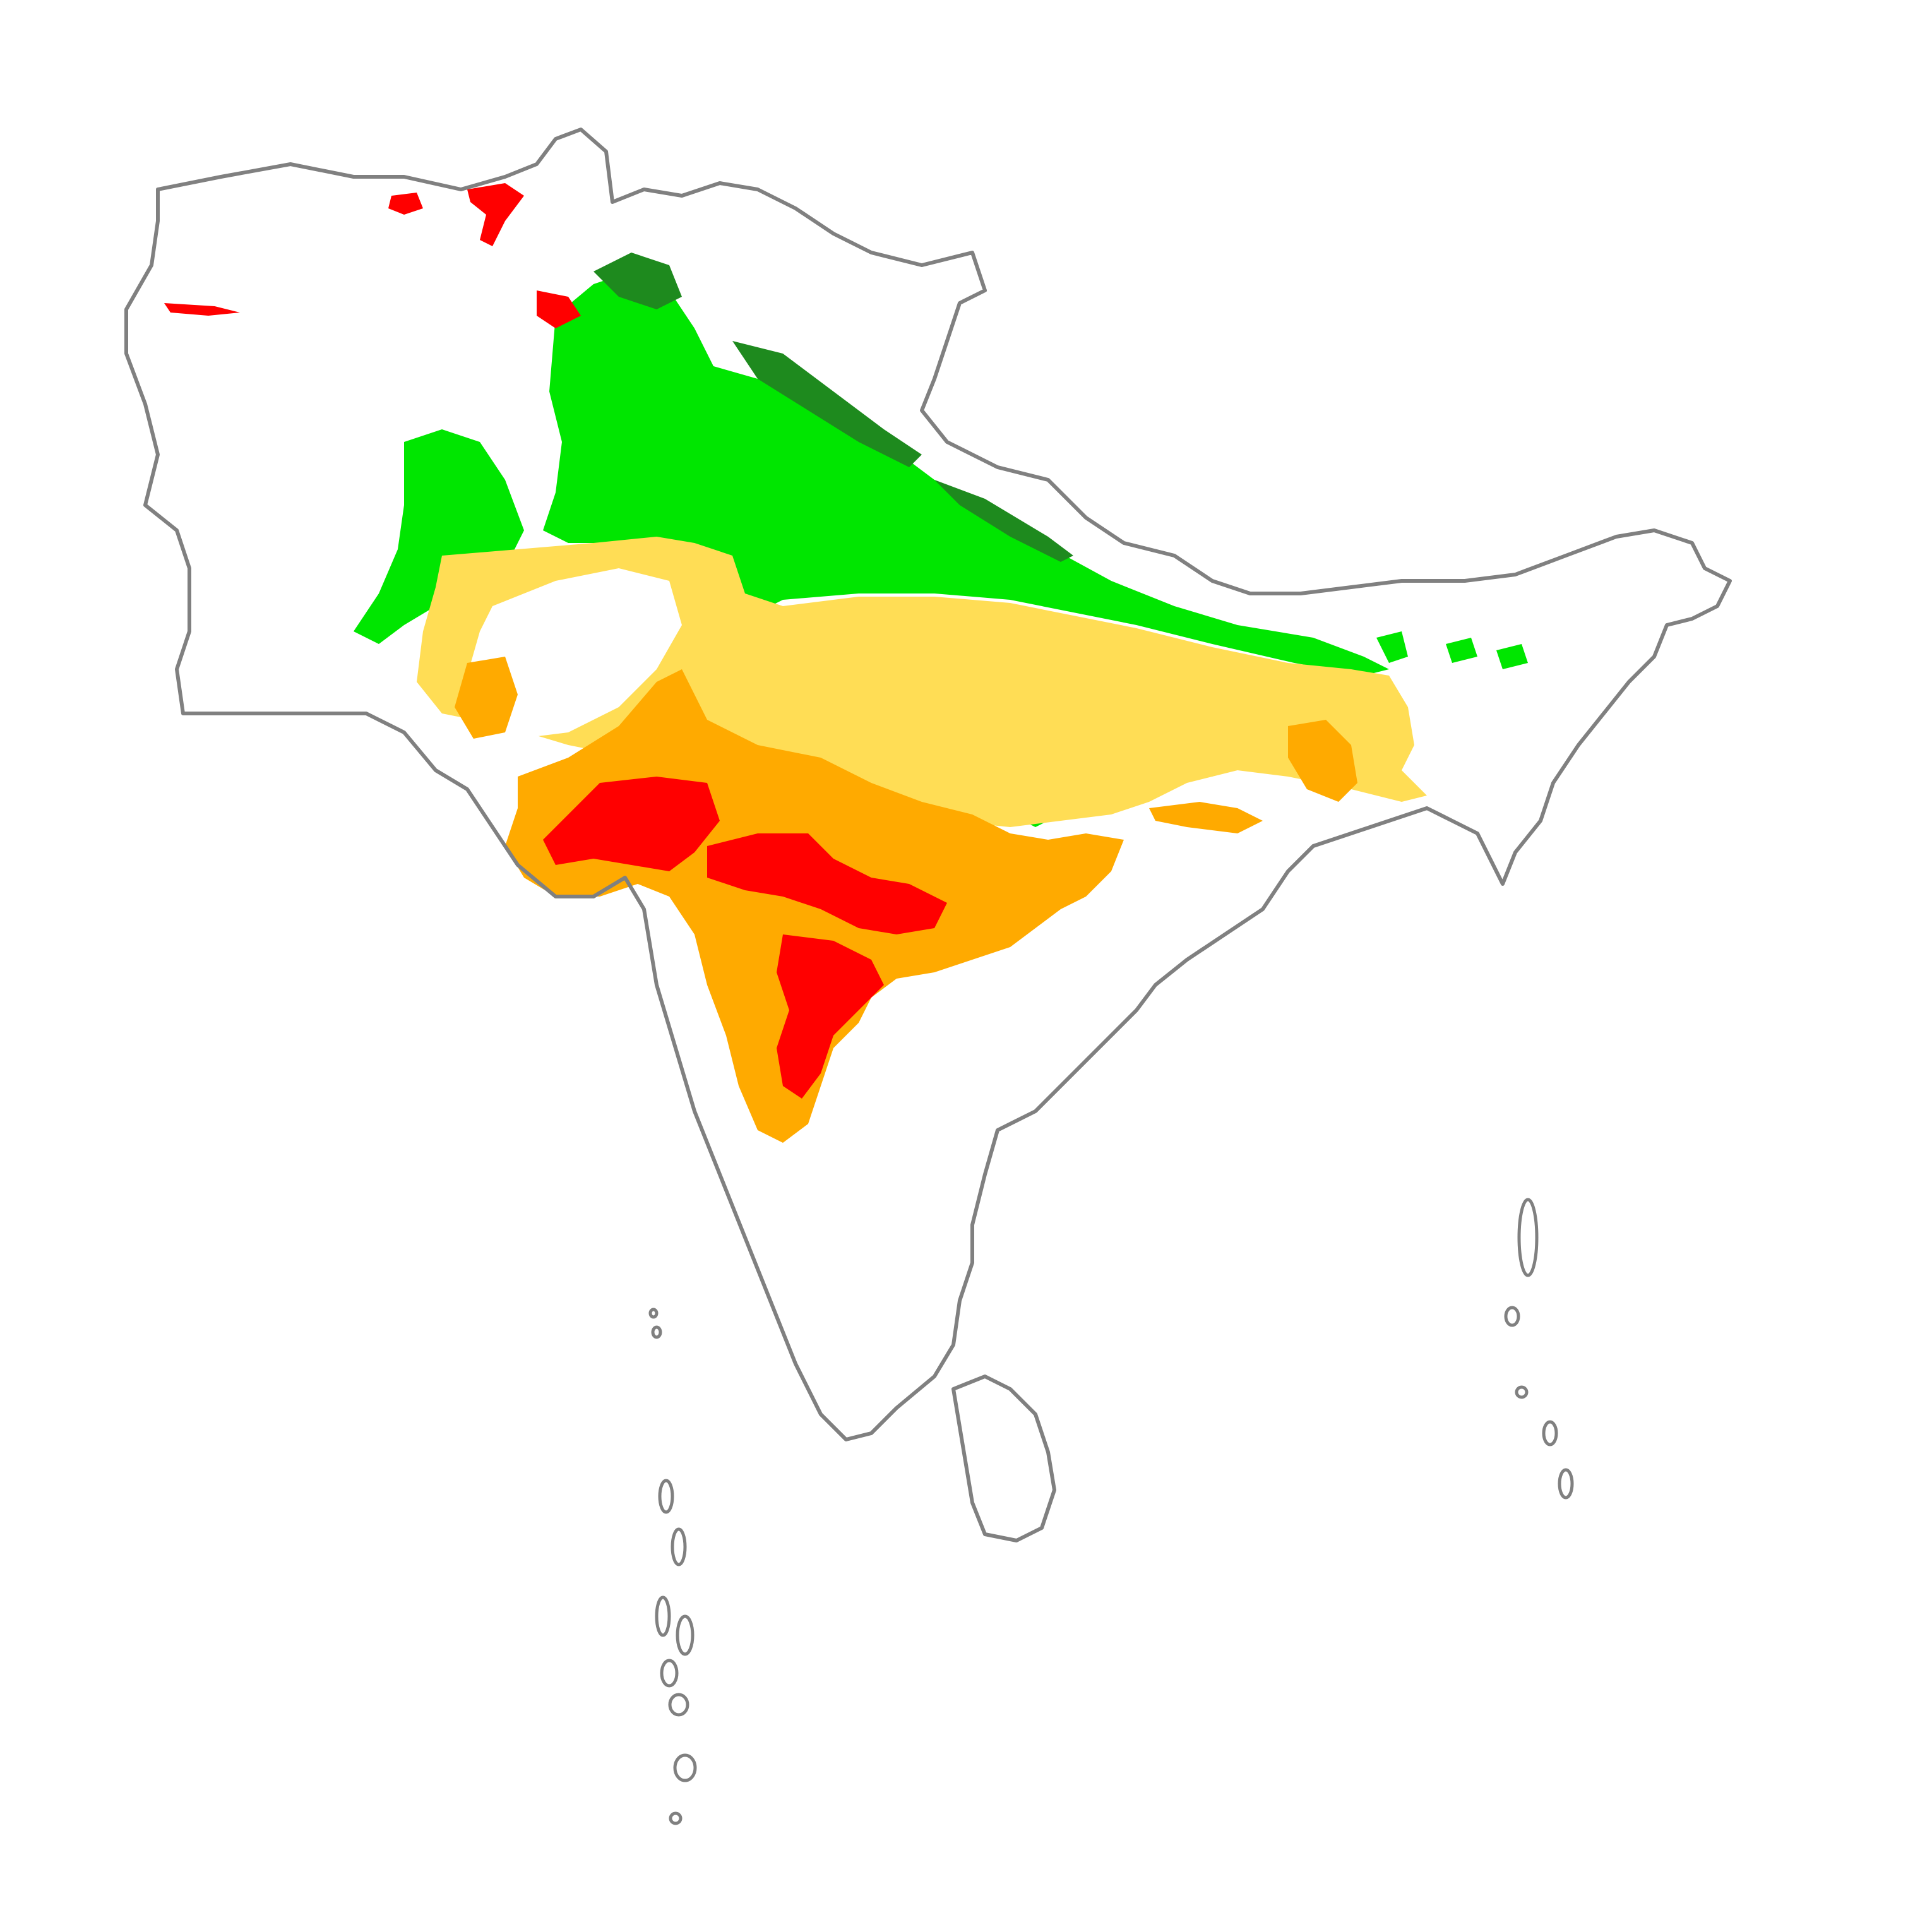  I want to click on andaman-nicobar-islands, so click(1539, 1349).